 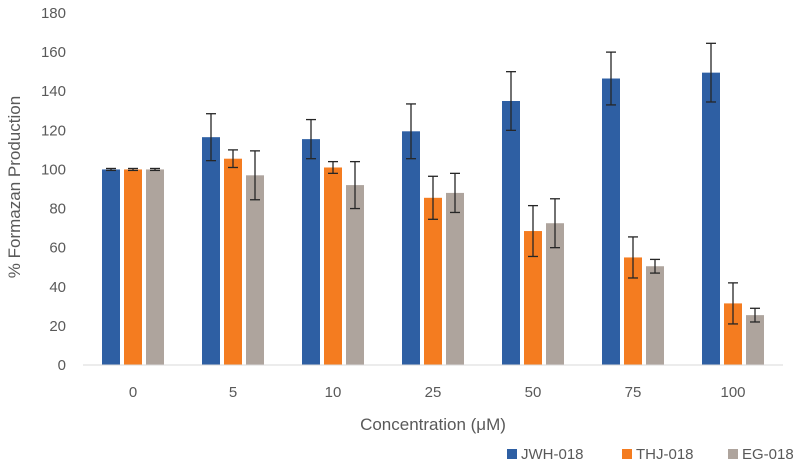 I want to click on legend-label: JWH-018, so click(x=552, y=454).